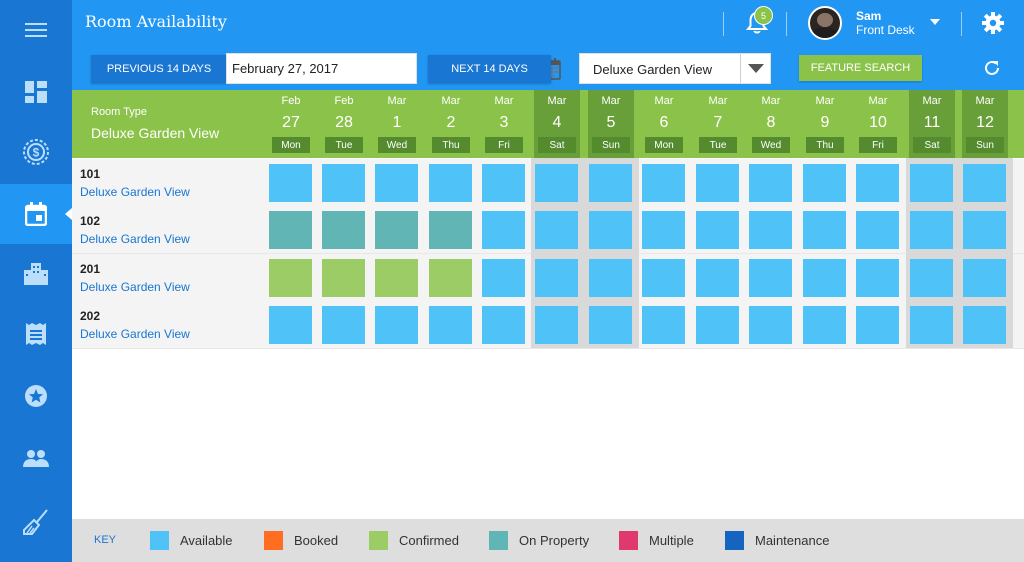 The image size is (1024, 562). What do you see at coordinates (489, 69) in the screenshot?
I see `next-14-days-button: NEXT 14 DAYS` at bounding box center [489, 69].